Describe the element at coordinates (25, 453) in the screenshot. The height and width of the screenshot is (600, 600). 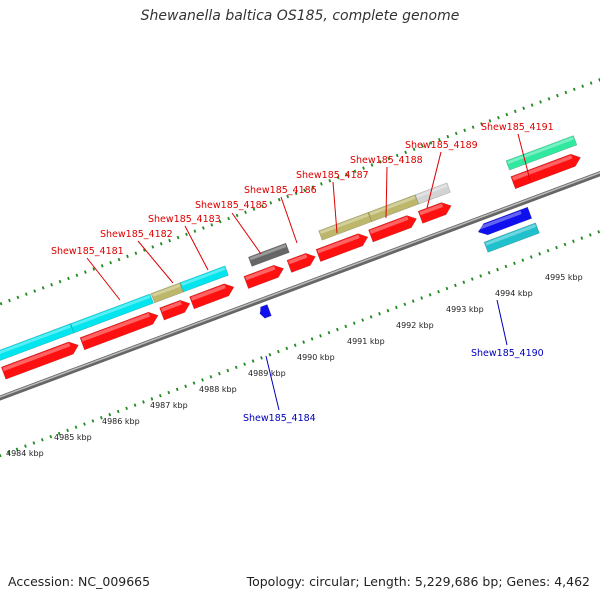
I see `scale-tick-label: 4984 kbp` at that location.